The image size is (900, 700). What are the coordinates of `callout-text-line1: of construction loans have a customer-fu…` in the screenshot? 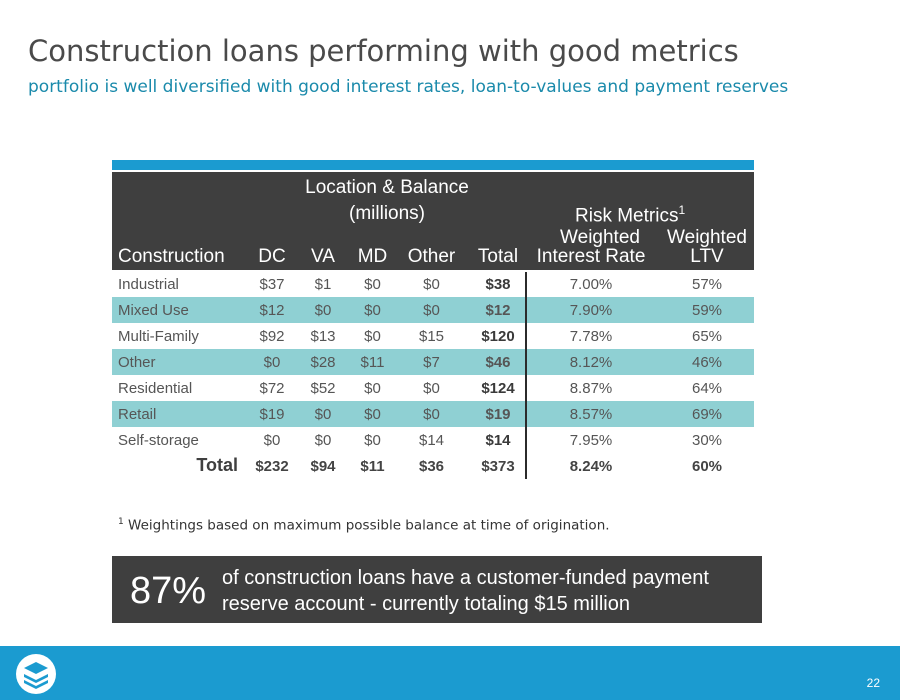 It's located at (465, 578).